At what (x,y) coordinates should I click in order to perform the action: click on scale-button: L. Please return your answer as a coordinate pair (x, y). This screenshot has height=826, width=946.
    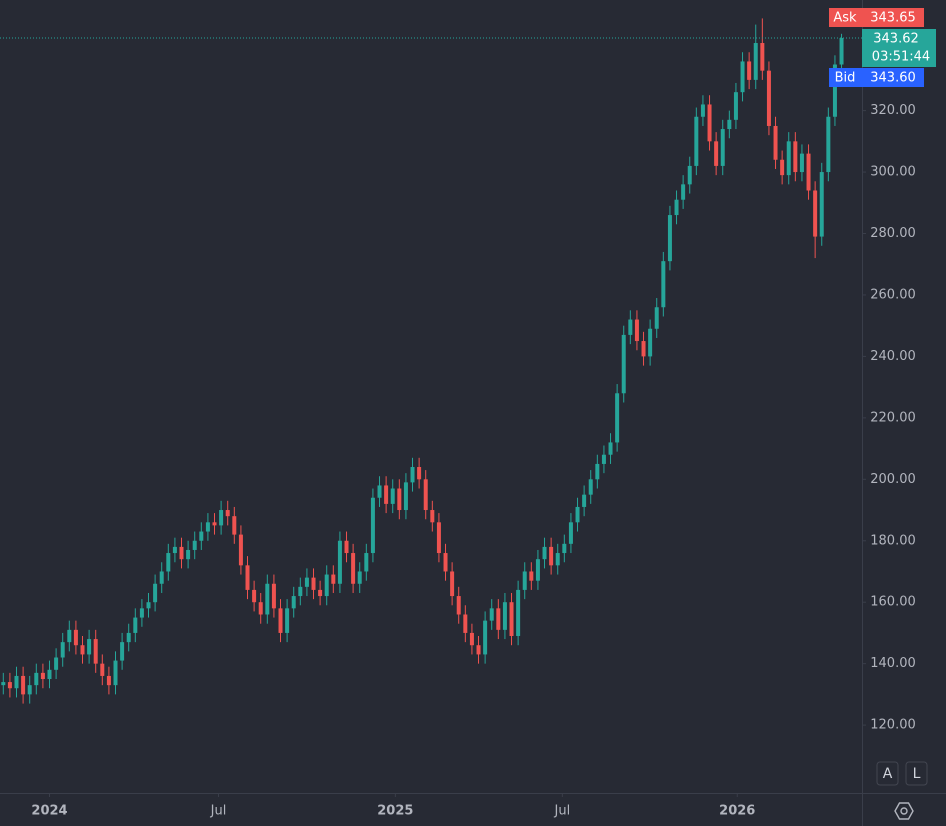
    Looking at the image, I should click on (916, 773).